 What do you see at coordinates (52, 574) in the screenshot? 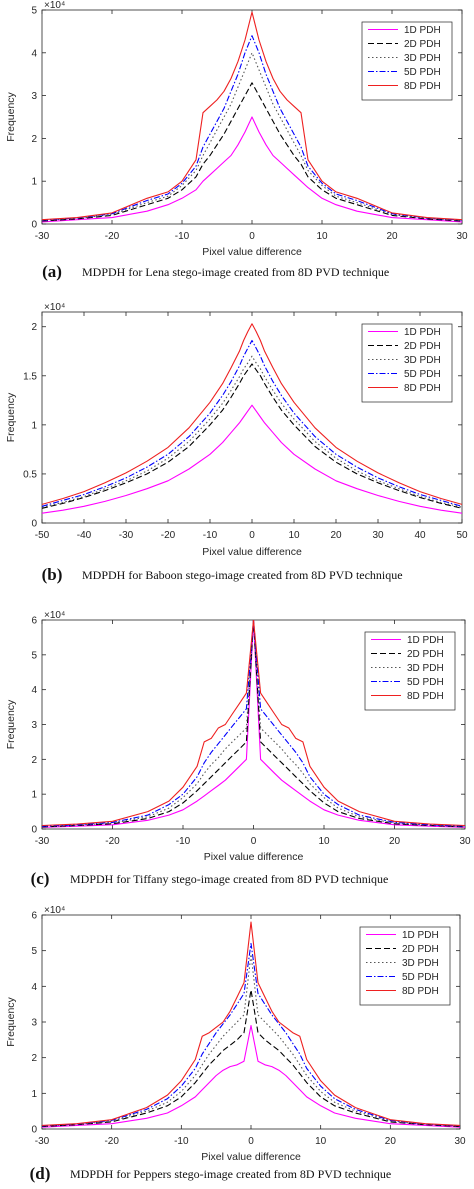
I see `panel-letter: (b)` at bounding box center [52, 574].